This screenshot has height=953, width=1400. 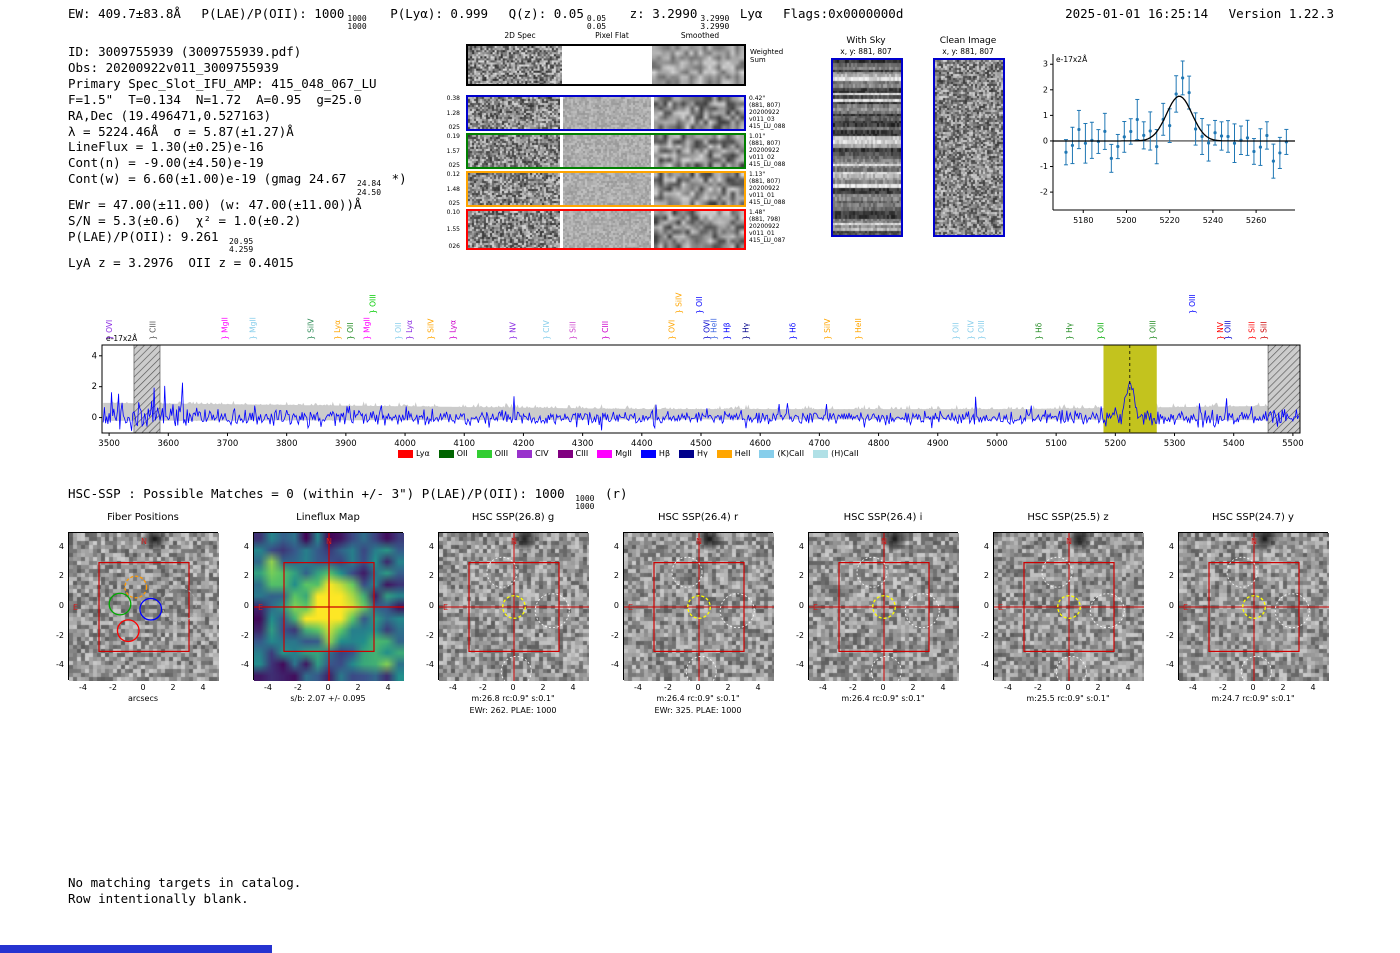 What do you see at coordinates (583, 444) in the screenshot?
I see `spectrum-xtick: 4300` at bounding box center [583, 444].